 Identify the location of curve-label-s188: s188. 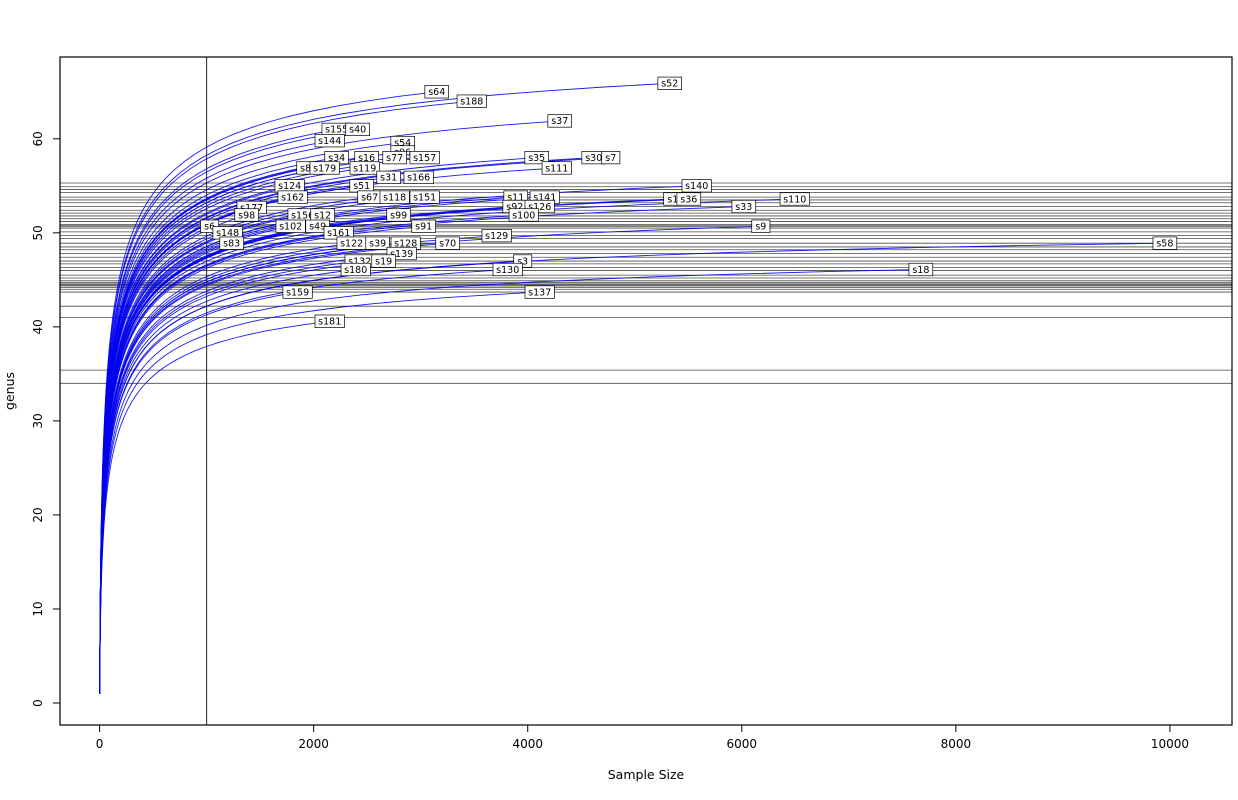
(471, 101).